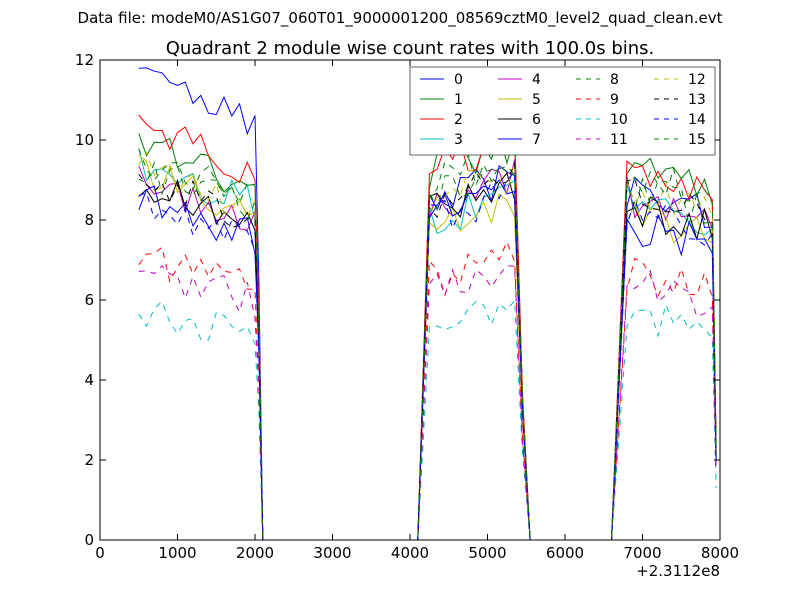 Image resolution: width=800 pixels, height=600 pixels. I want to click on x-tick-label: 8000, so click(720, 553).